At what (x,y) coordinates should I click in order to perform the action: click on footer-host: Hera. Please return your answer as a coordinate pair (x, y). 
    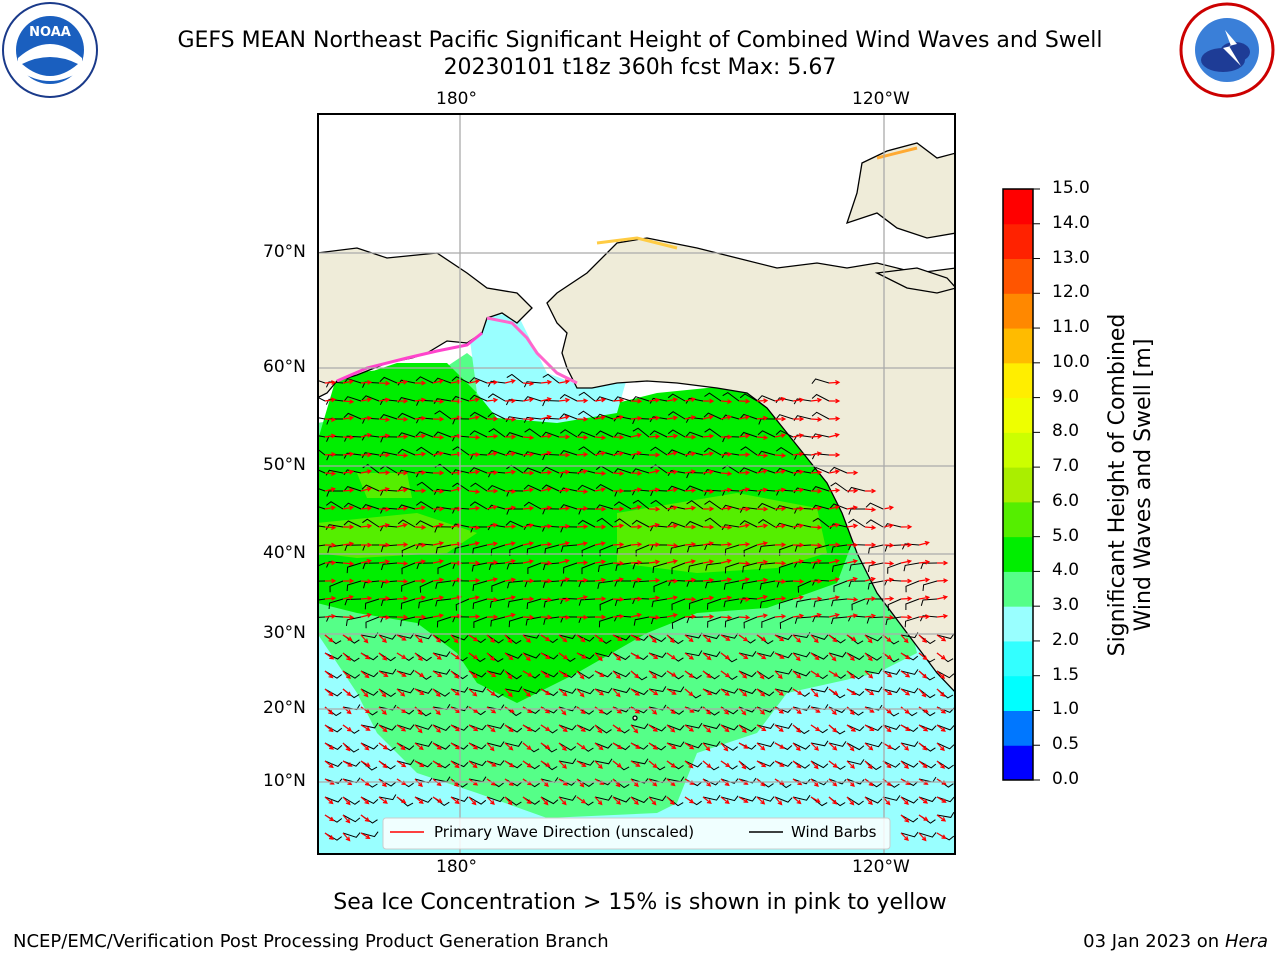
    Looking at the image, I should click on (1246, 941).